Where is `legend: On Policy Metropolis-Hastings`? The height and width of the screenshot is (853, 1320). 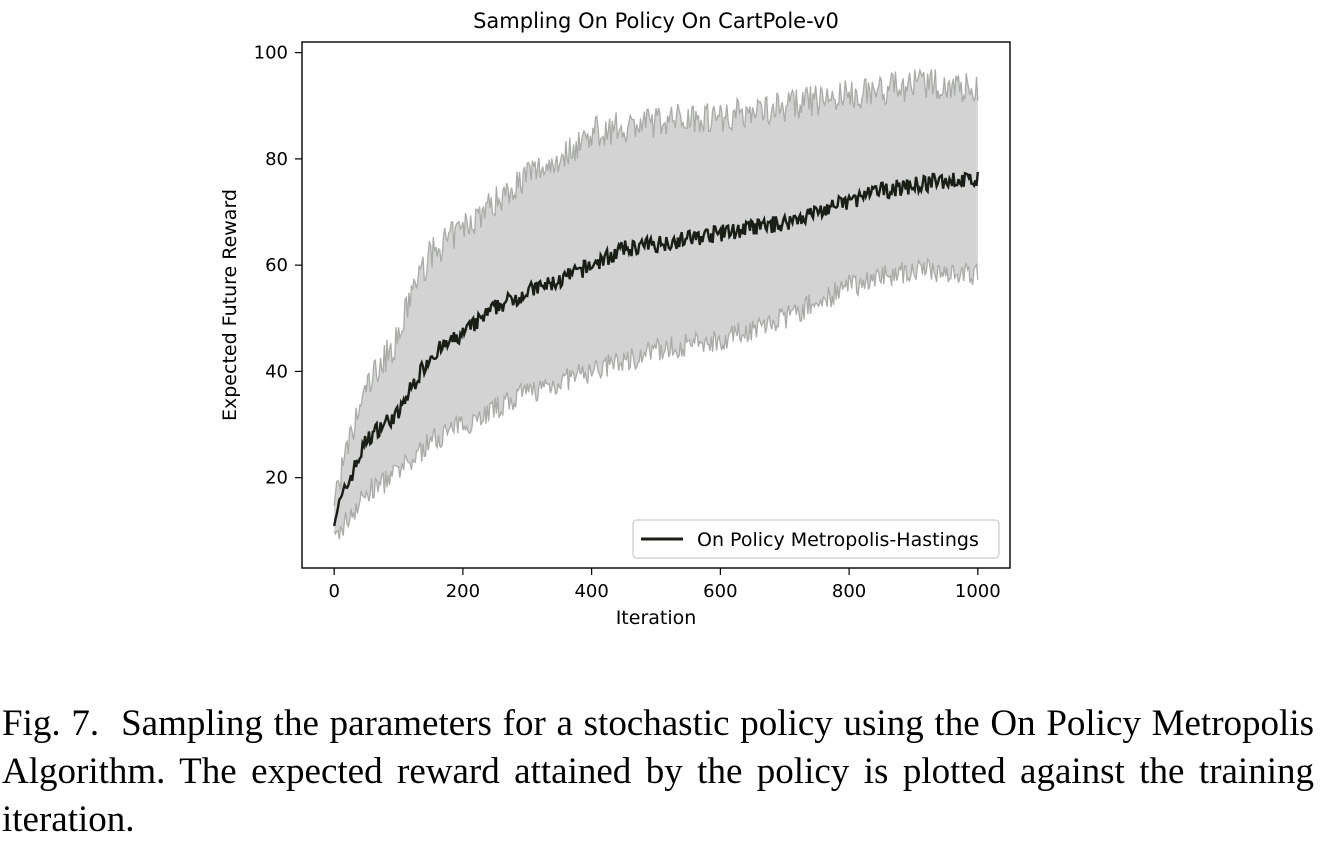 legend: On Policy Metropolis-Hastings is located at coordinates (816, 539).